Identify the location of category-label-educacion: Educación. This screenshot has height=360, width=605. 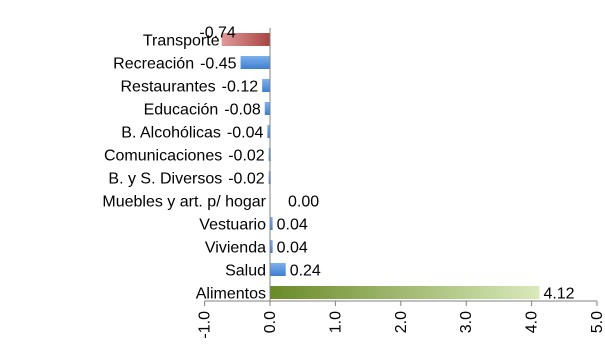
(181, 110).